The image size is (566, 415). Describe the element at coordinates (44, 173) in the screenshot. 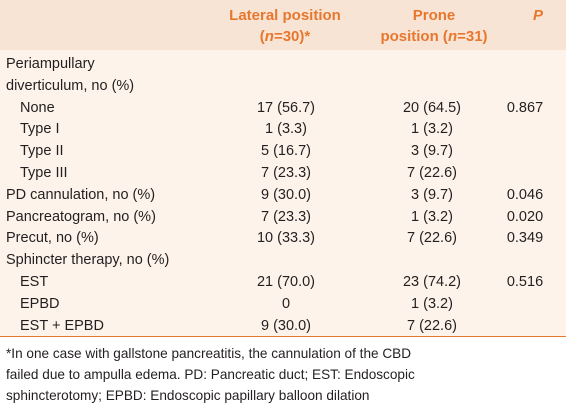

I see `row-label: Type III` at that location.